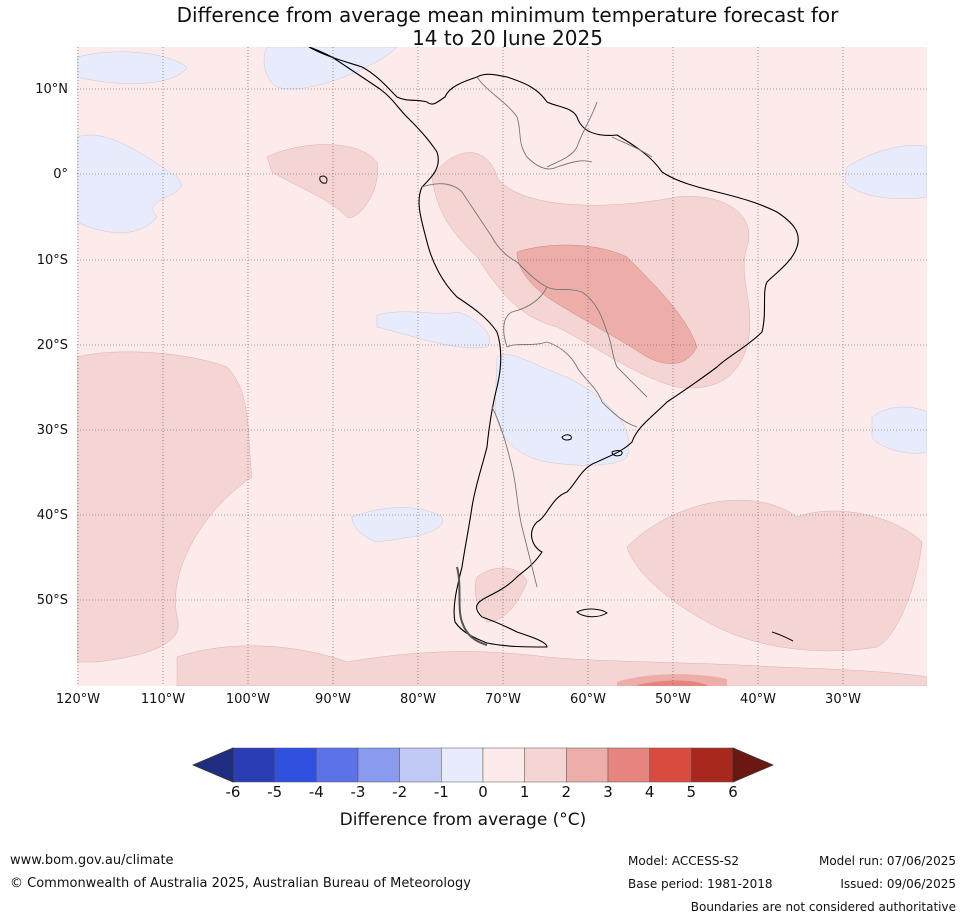 Image resolution: width=965 pixels, height=919 pixels. Describe the element at coordinates (52, 345) in the screenshot. I see `lat-label: 20°S` at that location.